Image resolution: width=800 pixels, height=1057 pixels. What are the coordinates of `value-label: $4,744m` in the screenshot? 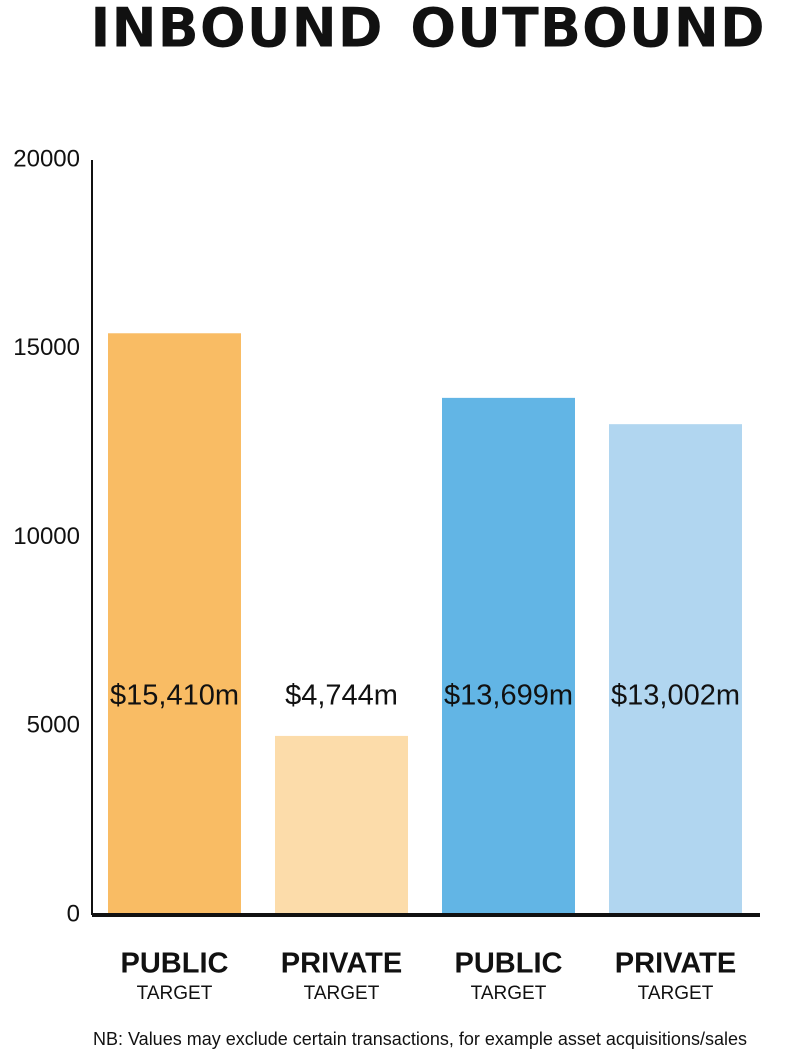 It's located at (341, 696).